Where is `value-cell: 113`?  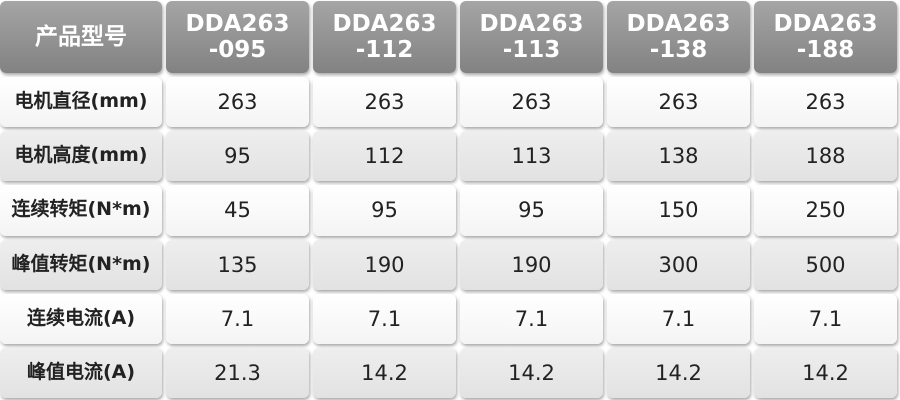 value-cell: 113 is located at coordinates (531, 156).